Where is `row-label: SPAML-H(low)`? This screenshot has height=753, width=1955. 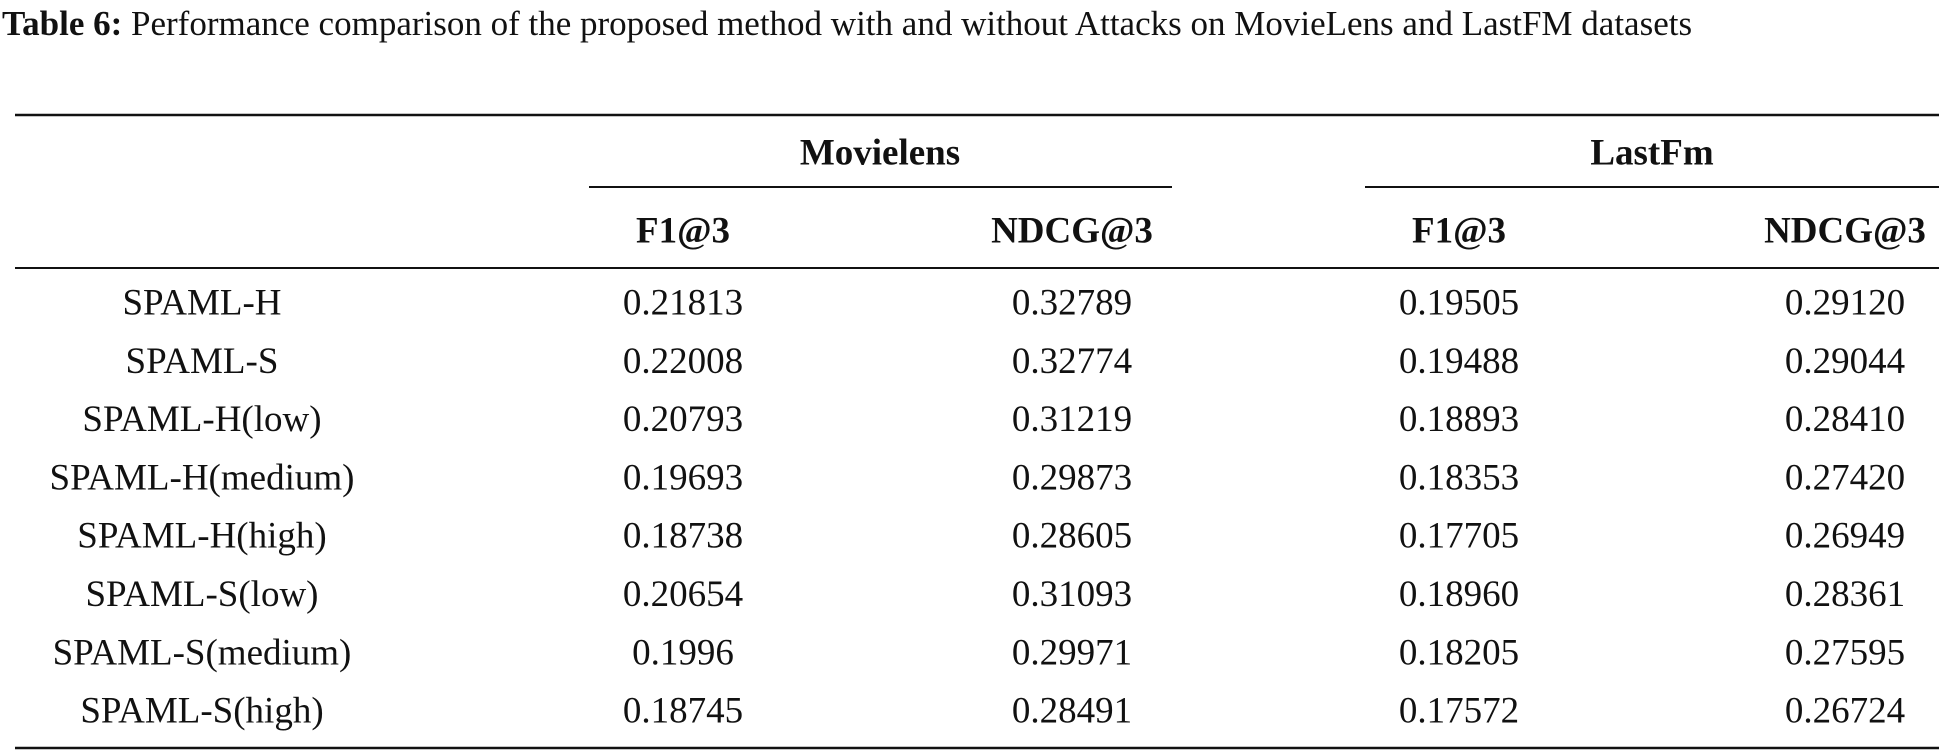
row-label: SPAML-H(low) is located at coordinates (201, 419).